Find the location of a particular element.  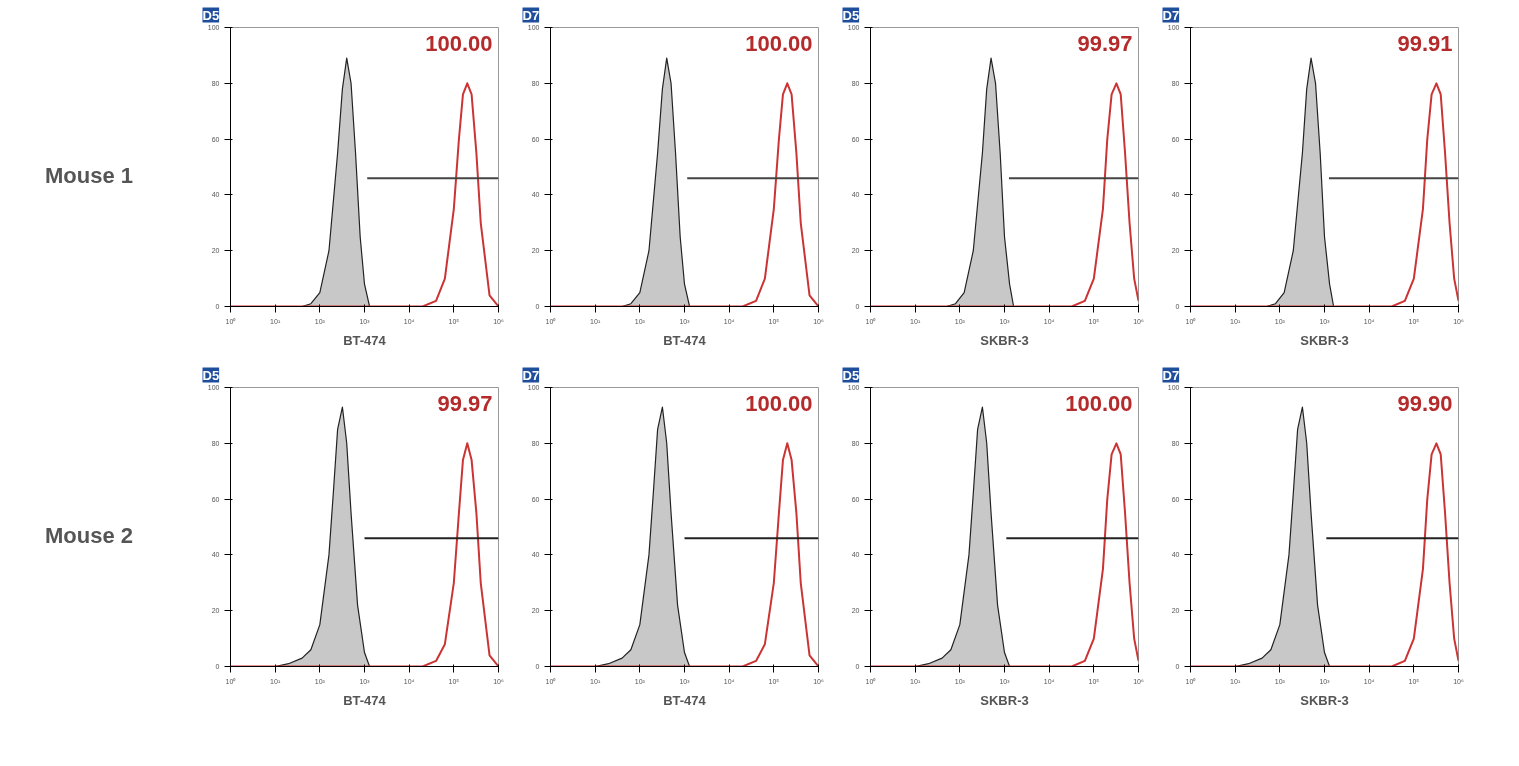

text: Mouse 2 is located at coordinates (89, 536).